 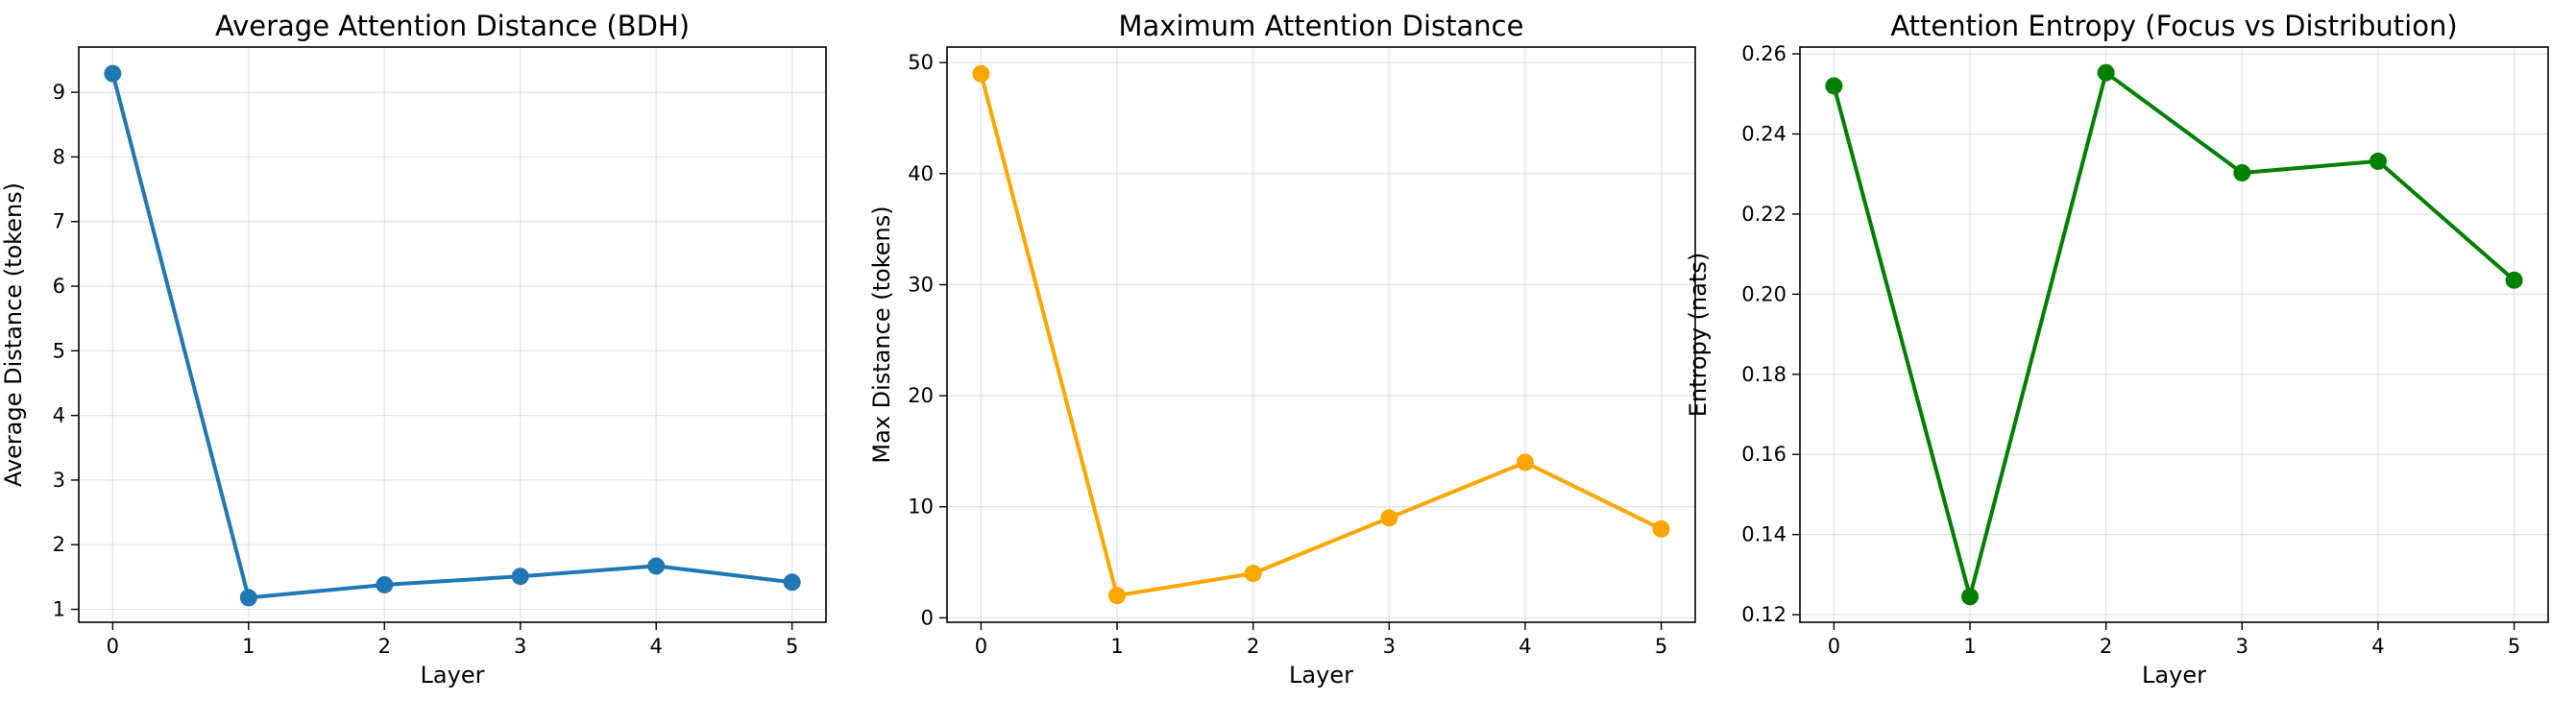 I want to click on y-tick-label: 1, so click(x=59, y=609).